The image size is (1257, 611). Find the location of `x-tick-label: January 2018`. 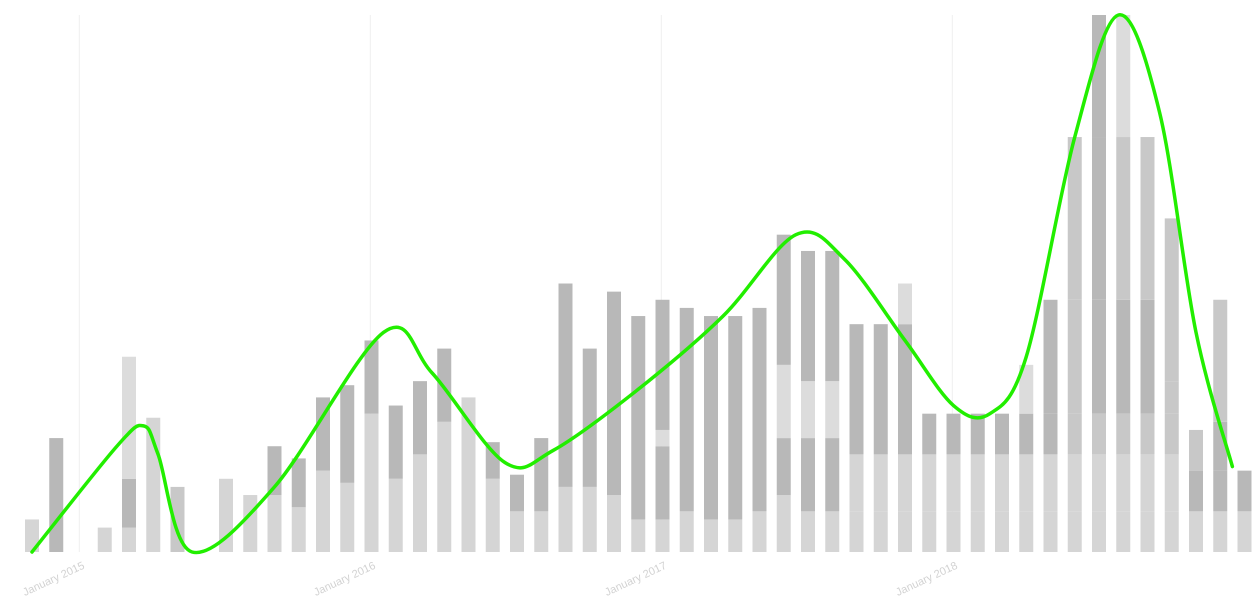

x-tick-label: January 2018 is located at coordinates (926, 579).